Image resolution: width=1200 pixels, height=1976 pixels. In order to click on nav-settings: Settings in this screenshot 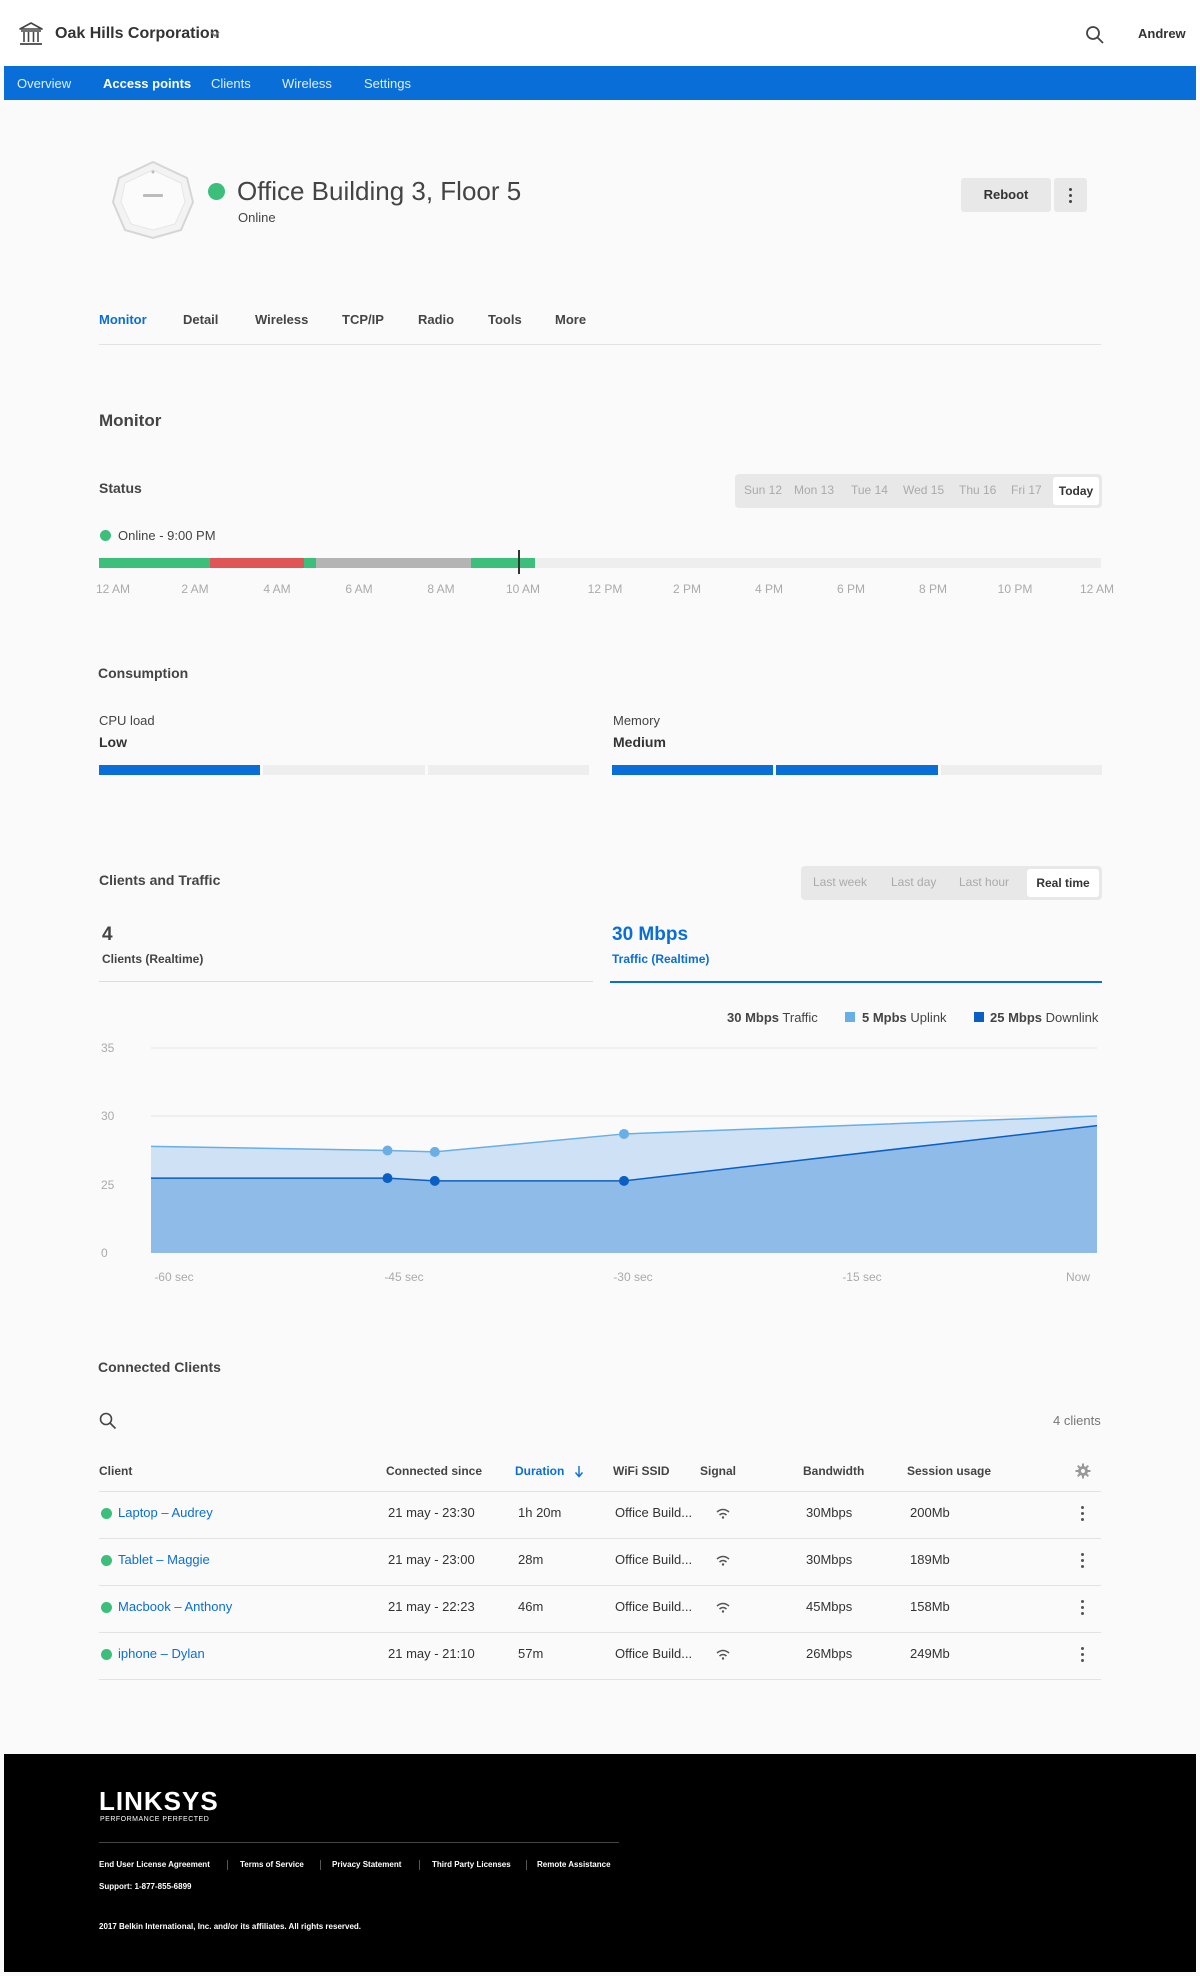, I will do `click(387, 83)`.